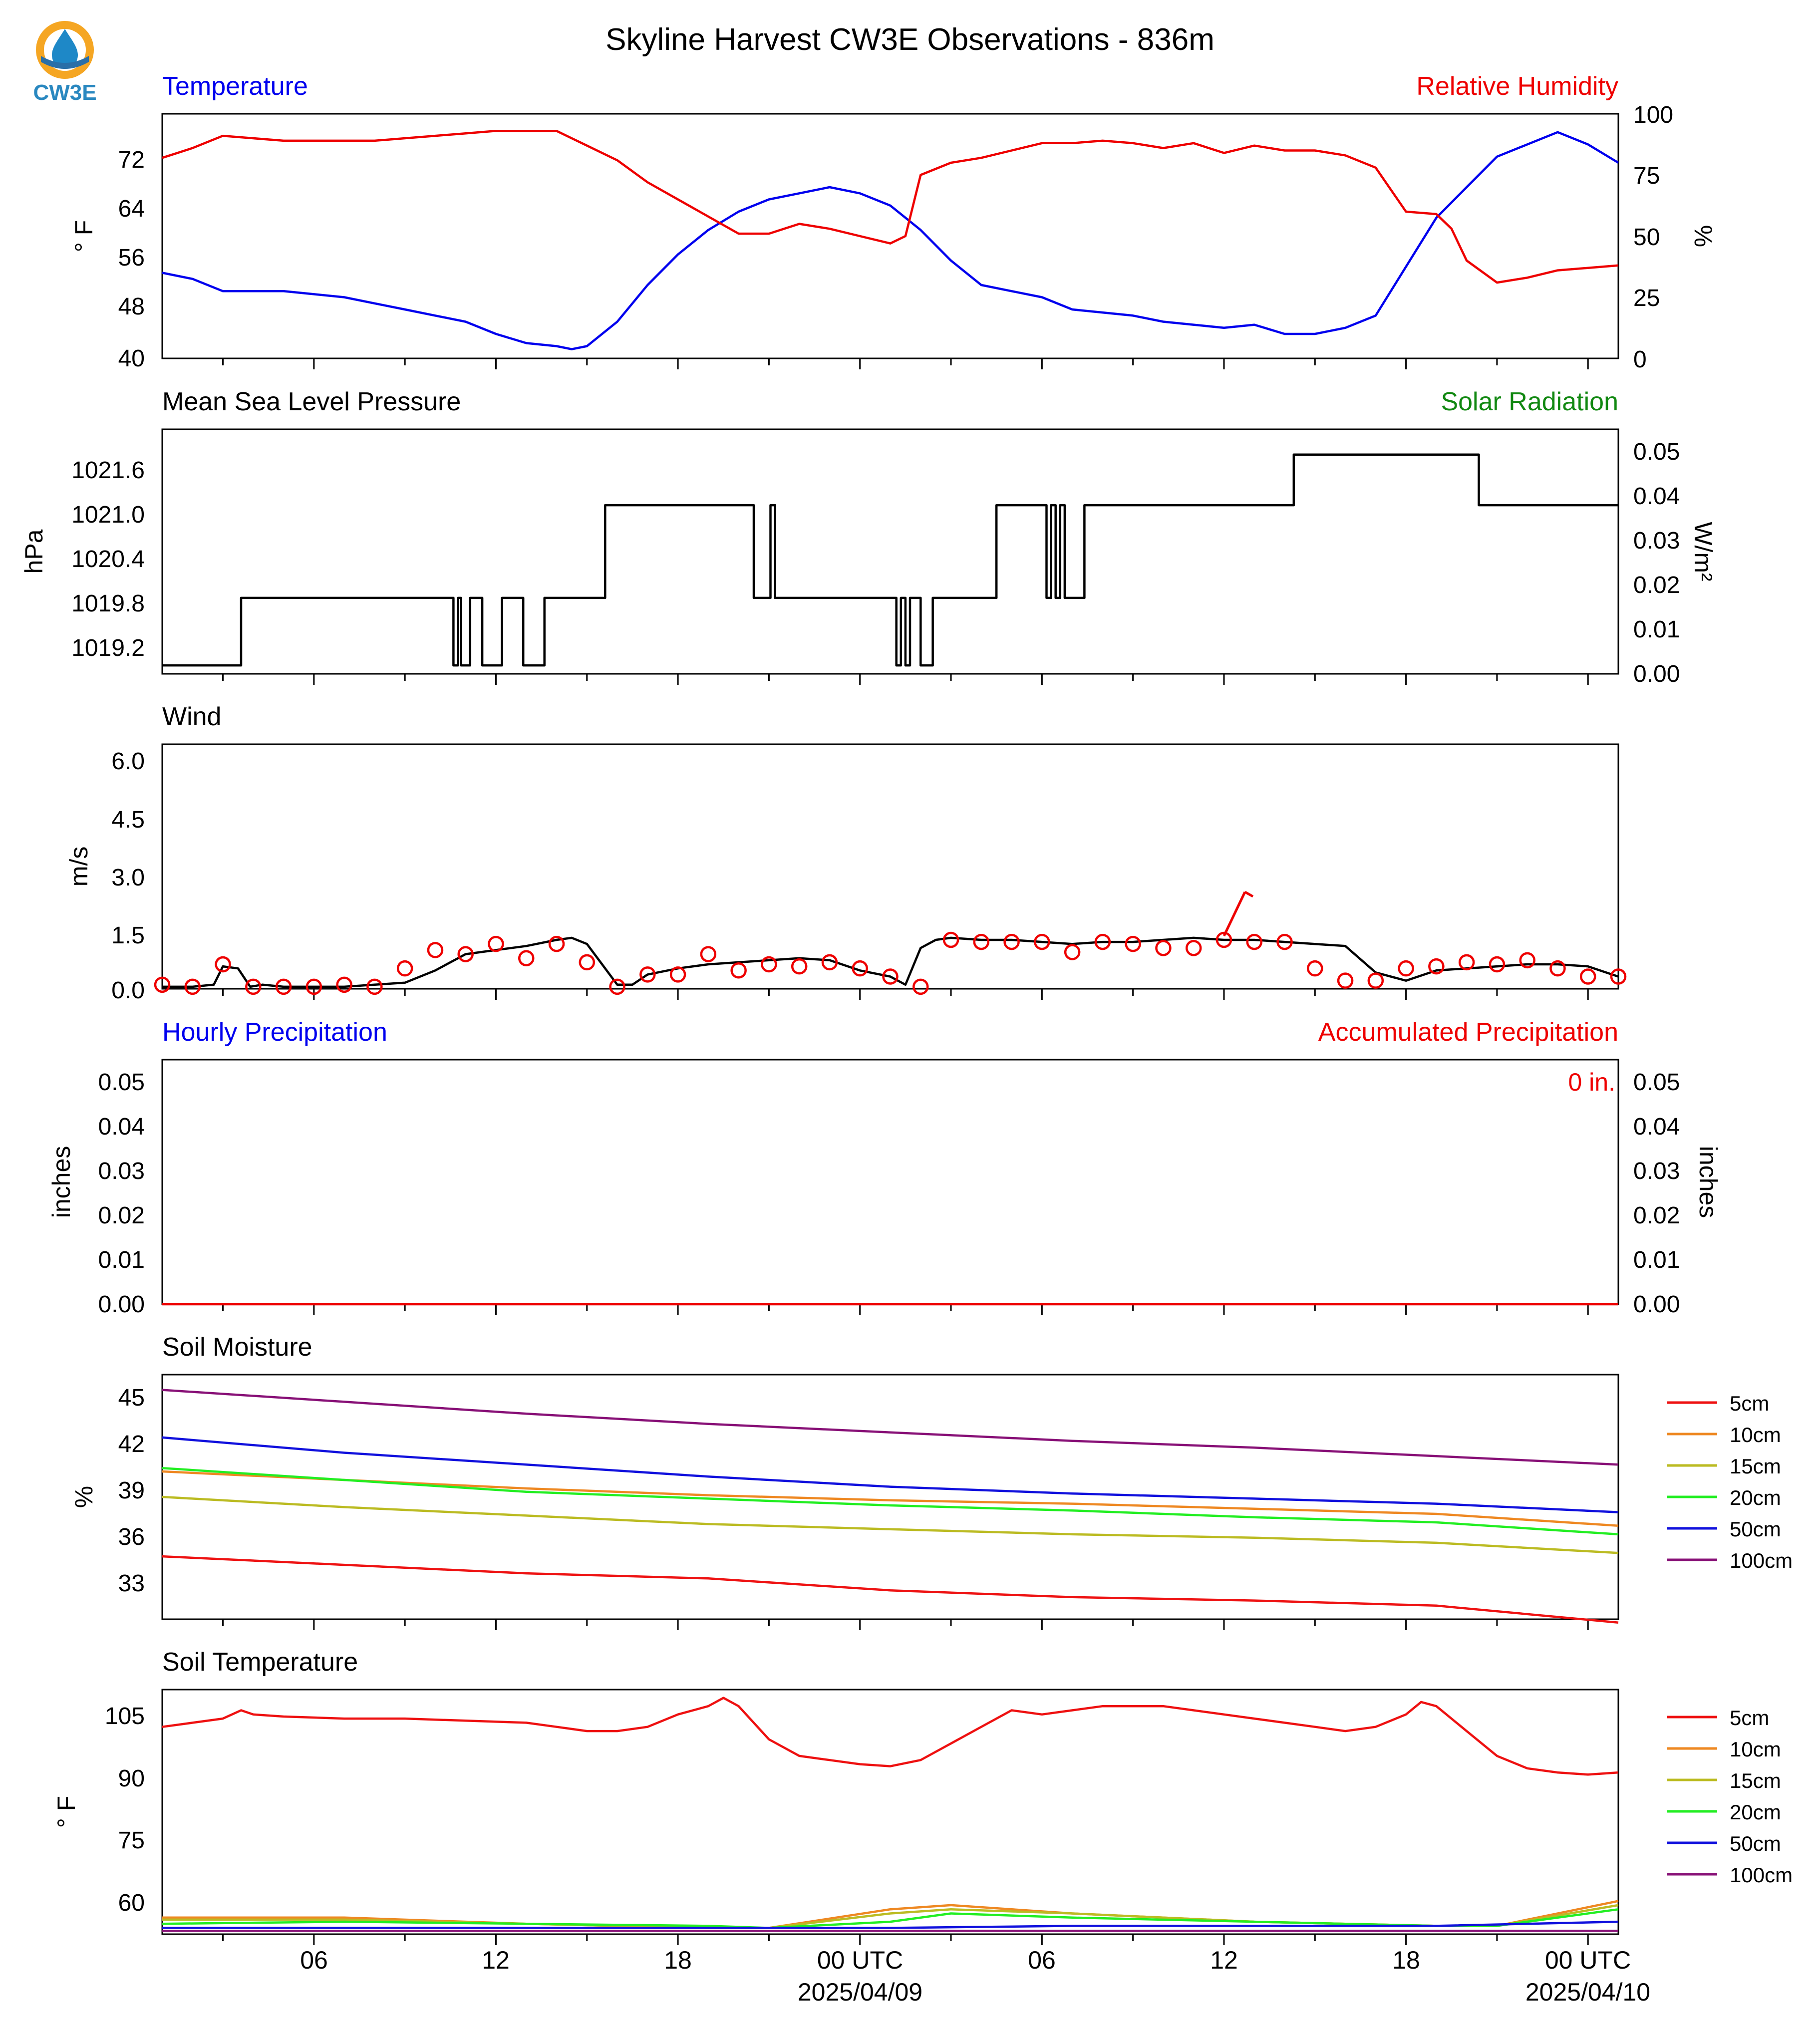 The image size is (1820, 2028). Describe the element at coordinates (66, 1812) in the screenshot. I see `soil-temperature-axis-label: ° F` at that location.